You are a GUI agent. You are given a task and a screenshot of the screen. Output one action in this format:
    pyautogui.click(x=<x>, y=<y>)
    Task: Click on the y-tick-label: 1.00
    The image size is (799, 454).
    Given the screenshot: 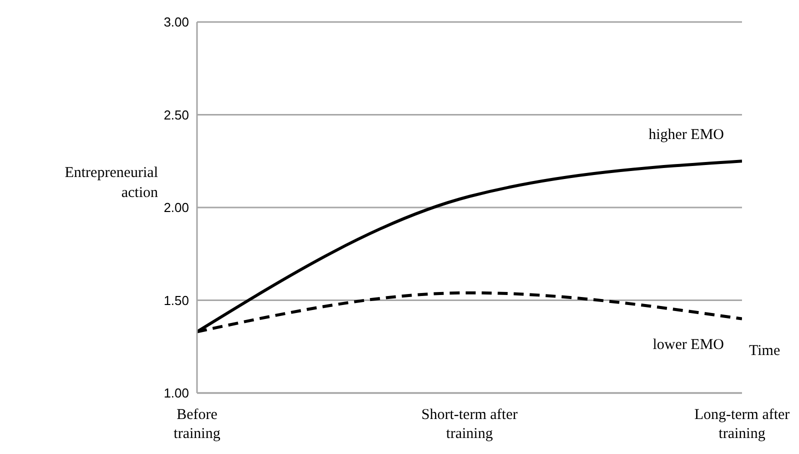 What is the action you would take?
    pyautogui.click(x=176, y=393)
    